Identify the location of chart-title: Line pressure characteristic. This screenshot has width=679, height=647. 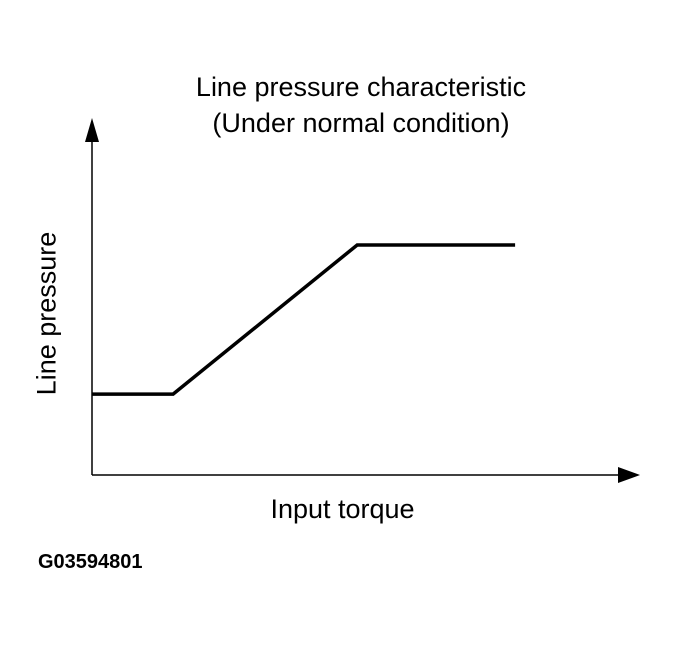
(361, 87).